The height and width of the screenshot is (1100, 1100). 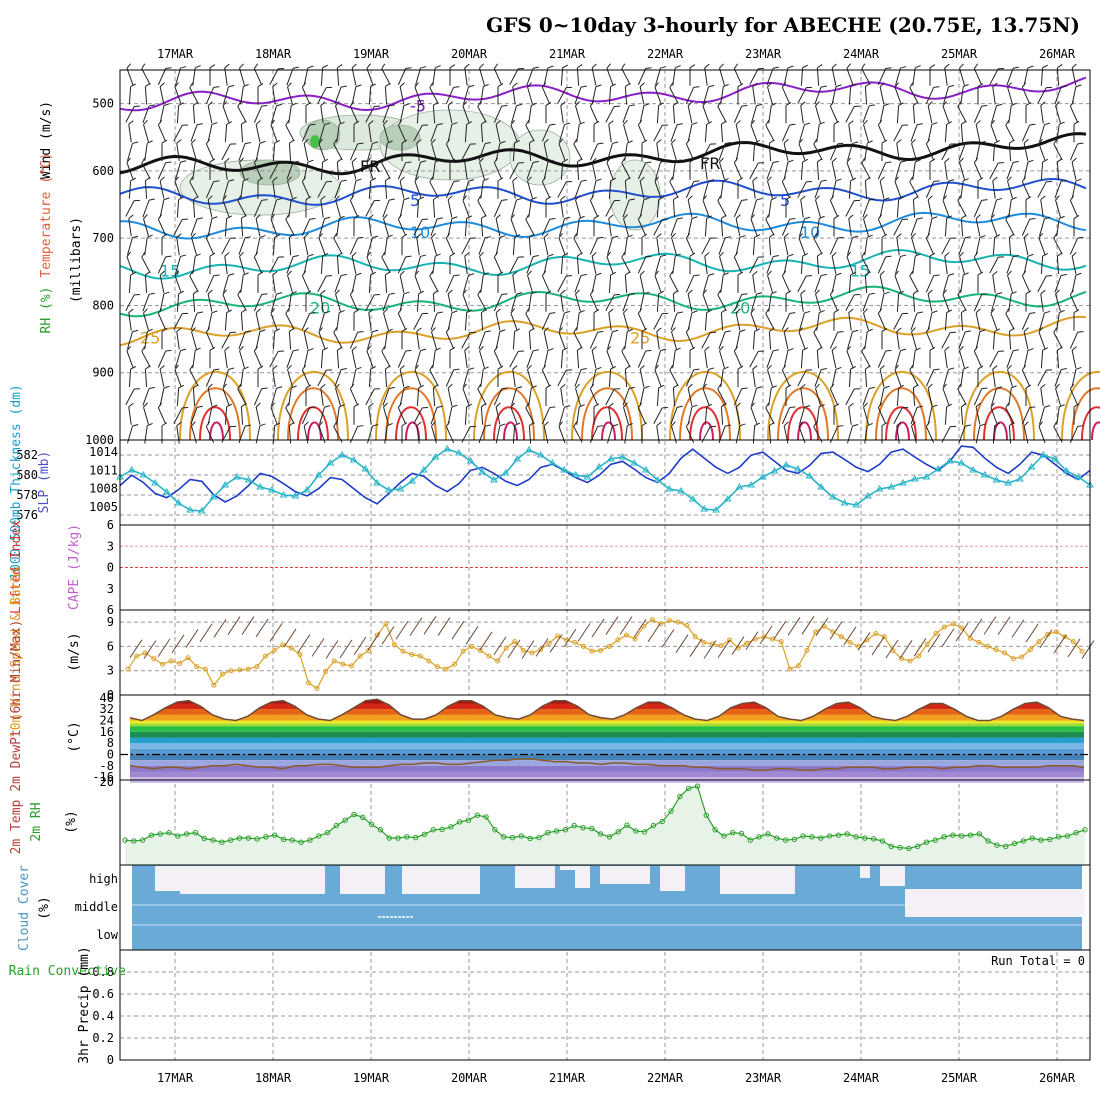 I want to click on p1-ytick: 1000, so click(x=99, y=440).